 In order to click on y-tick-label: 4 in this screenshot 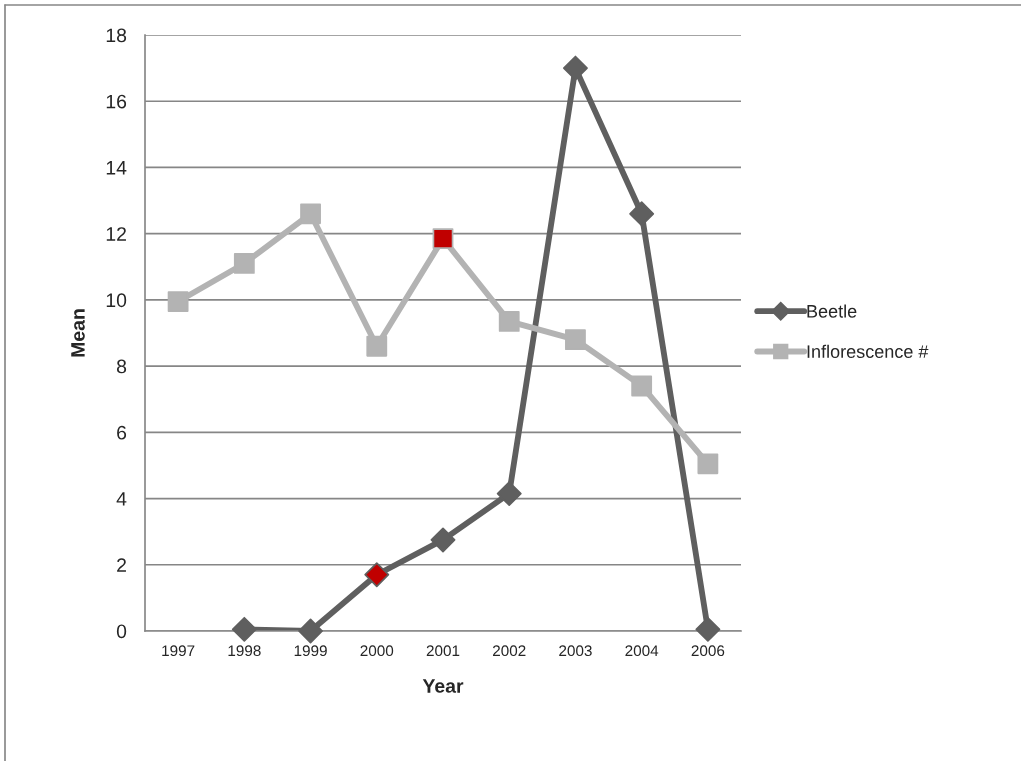, I will do `click(121, 499)`.